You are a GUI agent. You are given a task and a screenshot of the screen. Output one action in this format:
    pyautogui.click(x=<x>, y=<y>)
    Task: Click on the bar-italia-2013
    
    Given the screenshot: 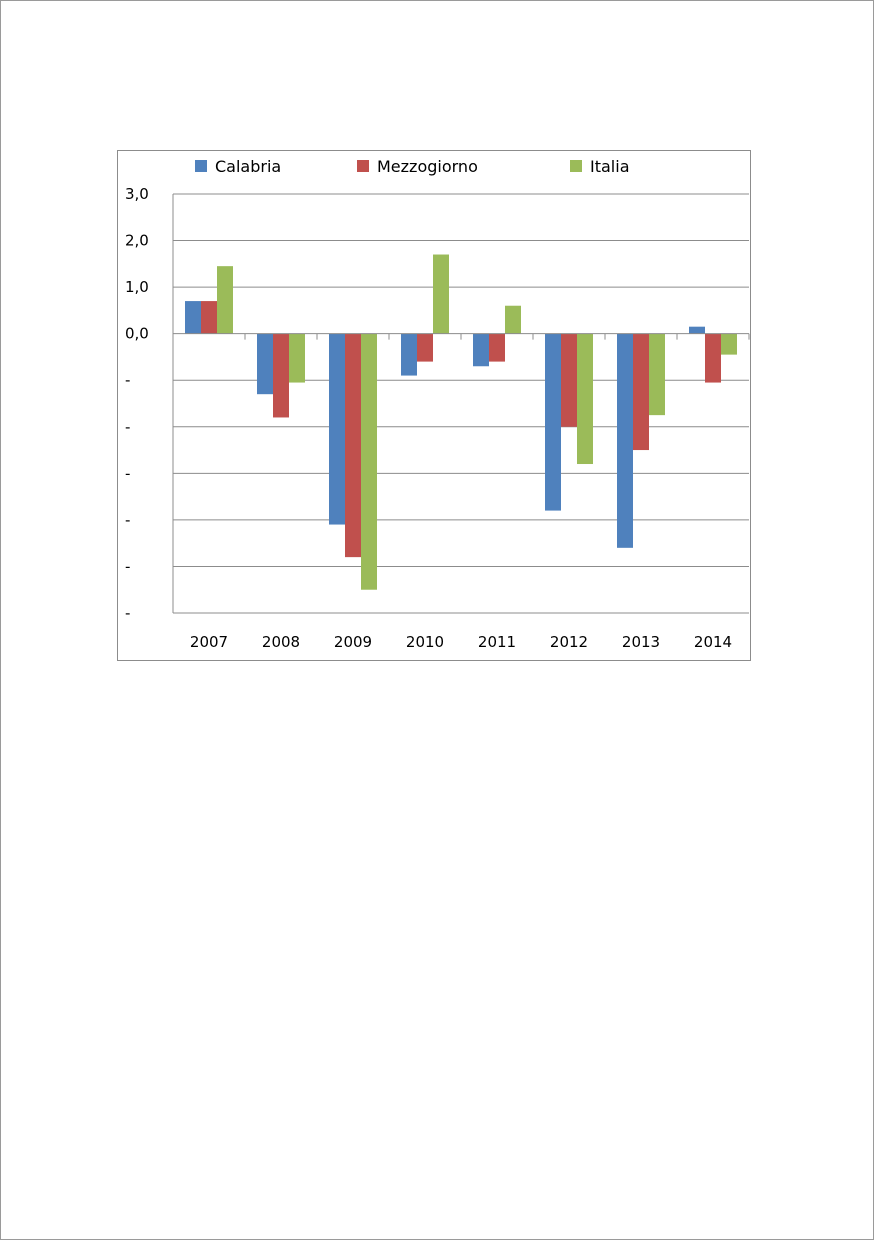 What is the action you would take?
    pyautogui.click(x=657, y=374)
    